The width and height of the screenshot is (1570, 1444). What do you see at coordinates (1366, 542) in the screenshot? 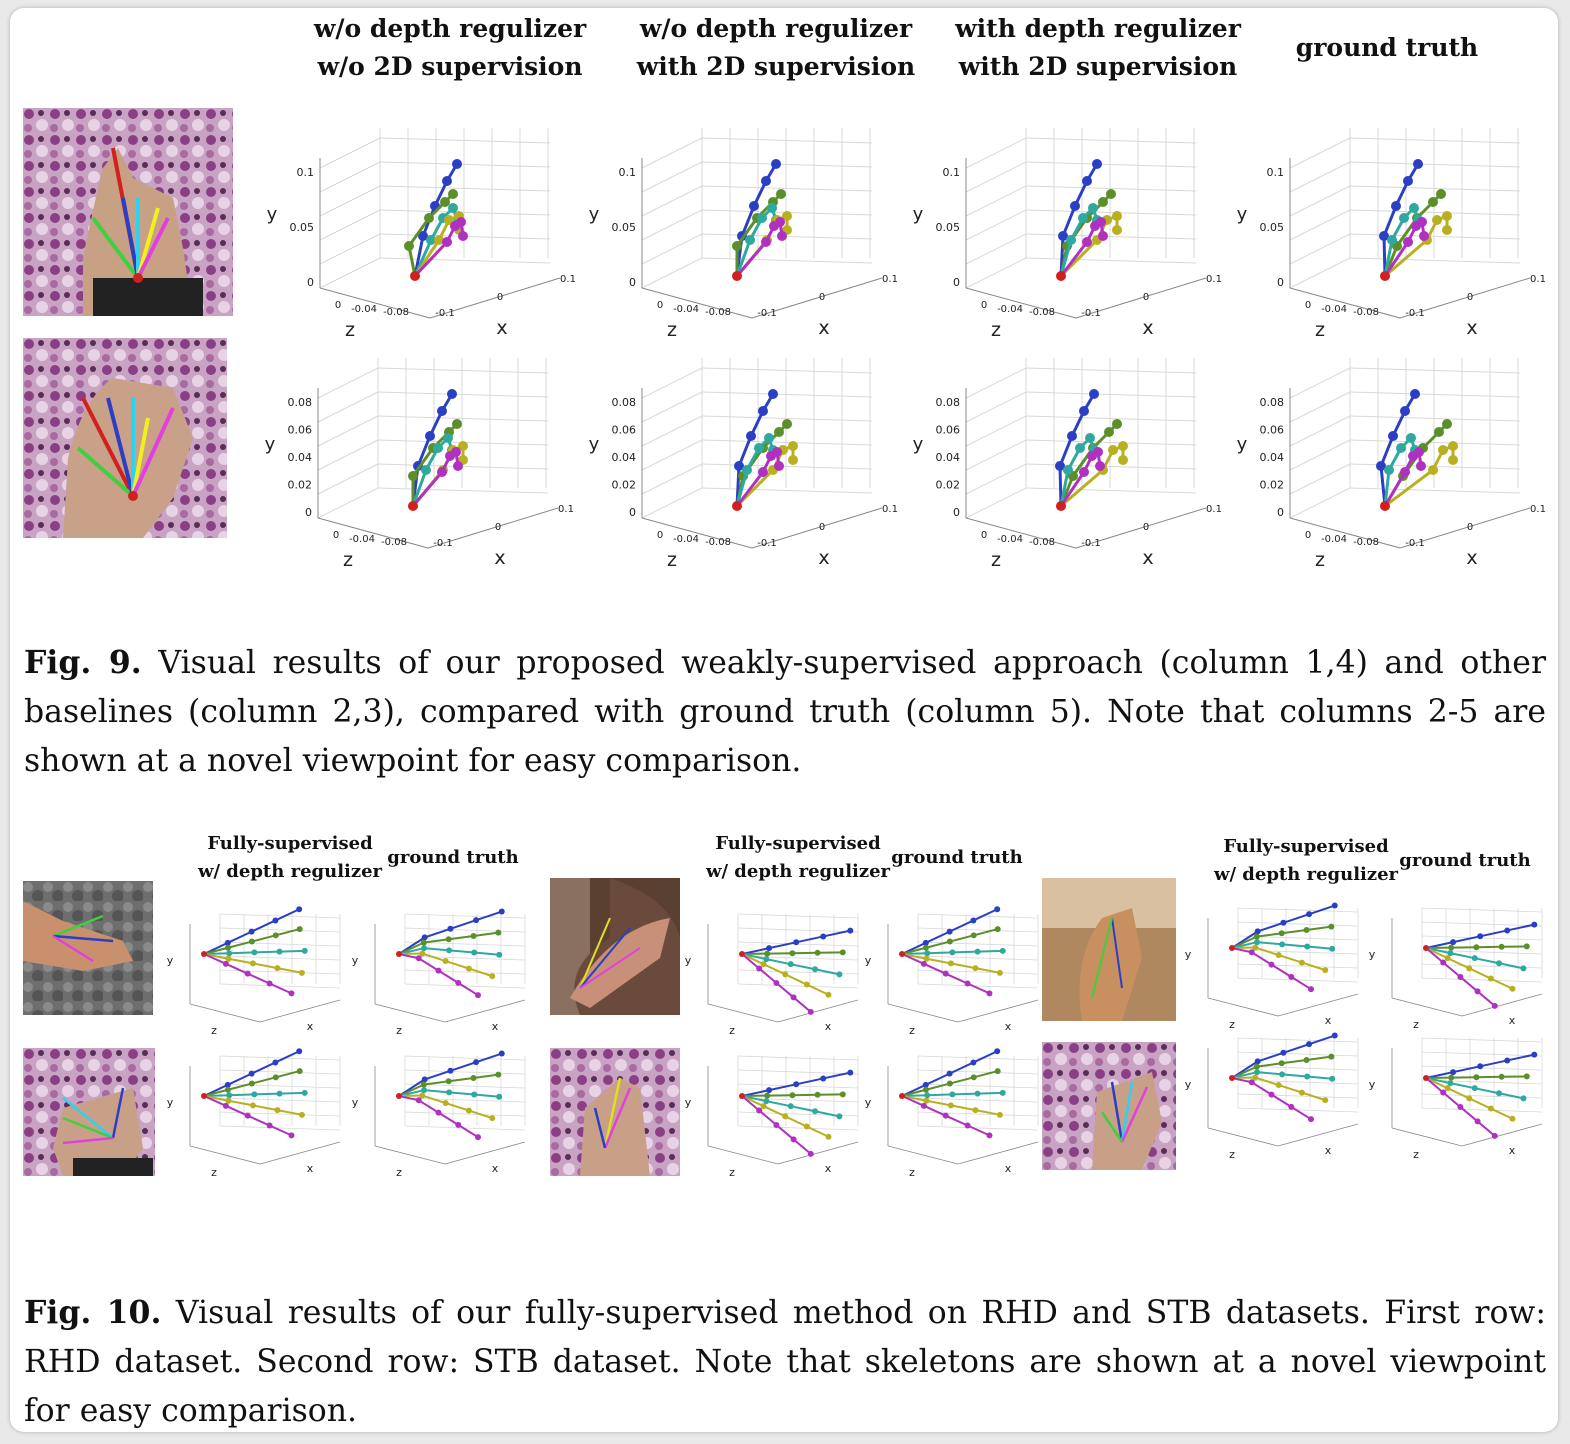
I see `z-tick-label: -0.08` at bounding box center [1366, 542].